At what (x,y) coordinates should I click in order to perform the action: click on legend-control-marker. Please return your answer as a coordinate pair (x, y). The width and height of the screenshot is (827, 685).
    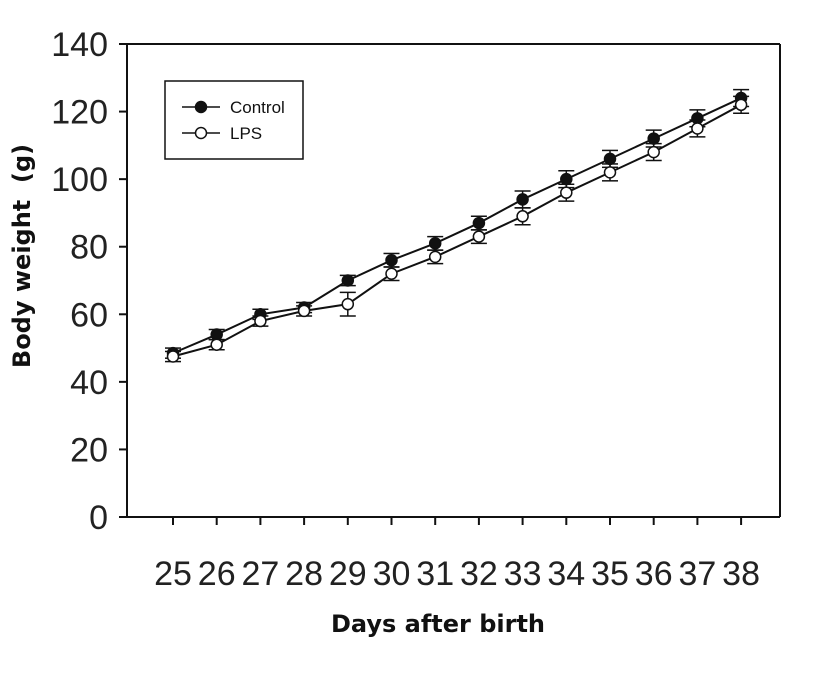
    Looking at the image, I should click on (201, 107).